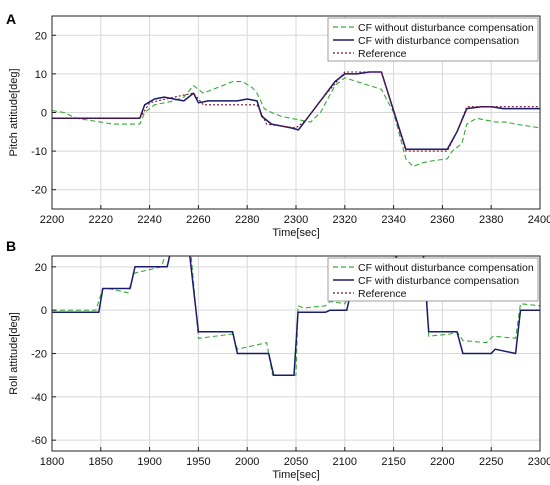 This screenshot has height=485, width=550. What do you see at coordinates (345, 220) in the screenshot?
I see `x-tick-label: 2320` at bounding box center [345, 220].